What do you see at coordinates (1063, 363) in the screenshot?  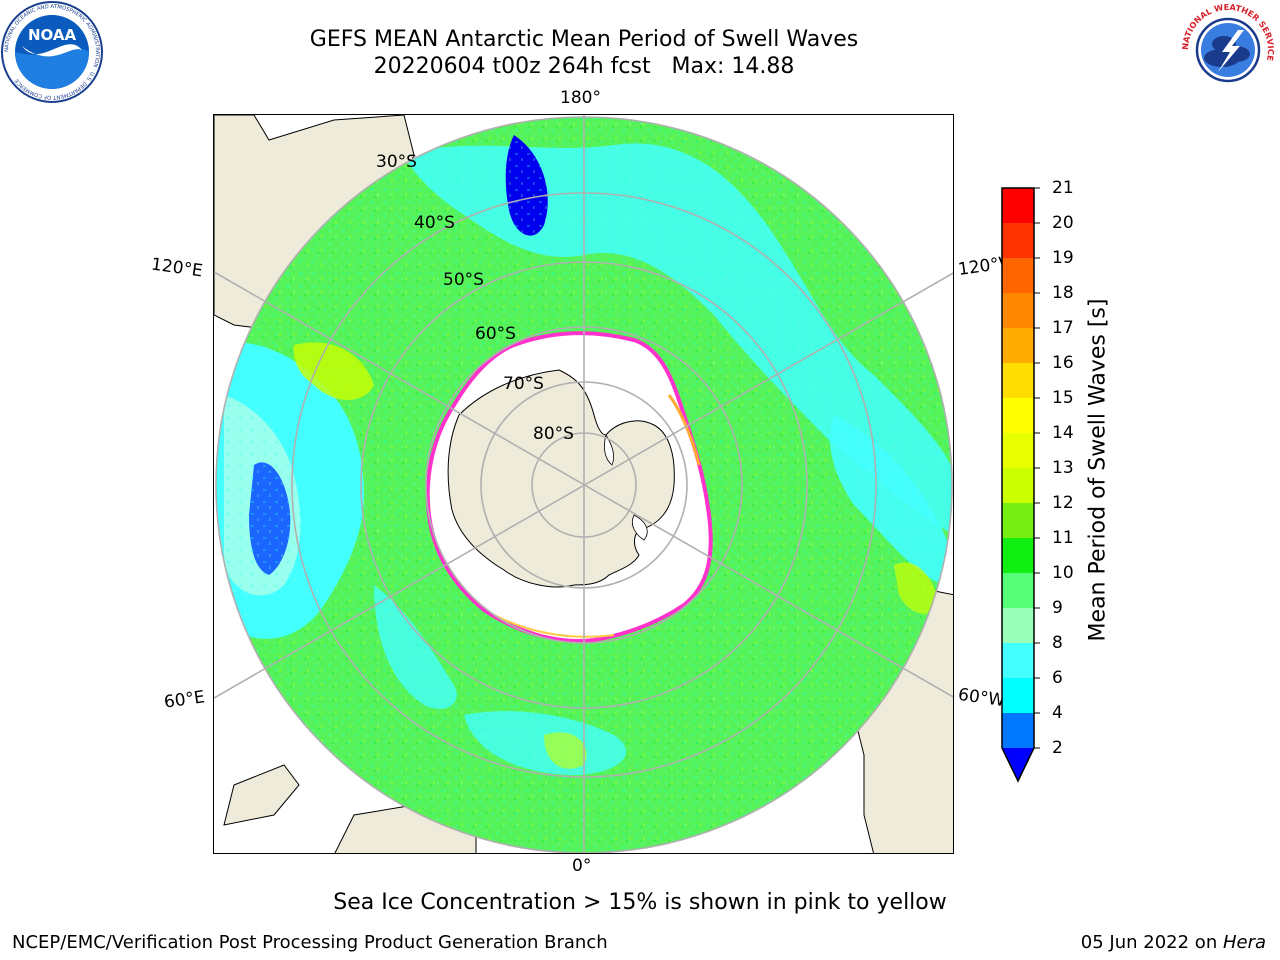 I see `colorbar-tick-label: 16` at bounding box center [1063, 363].